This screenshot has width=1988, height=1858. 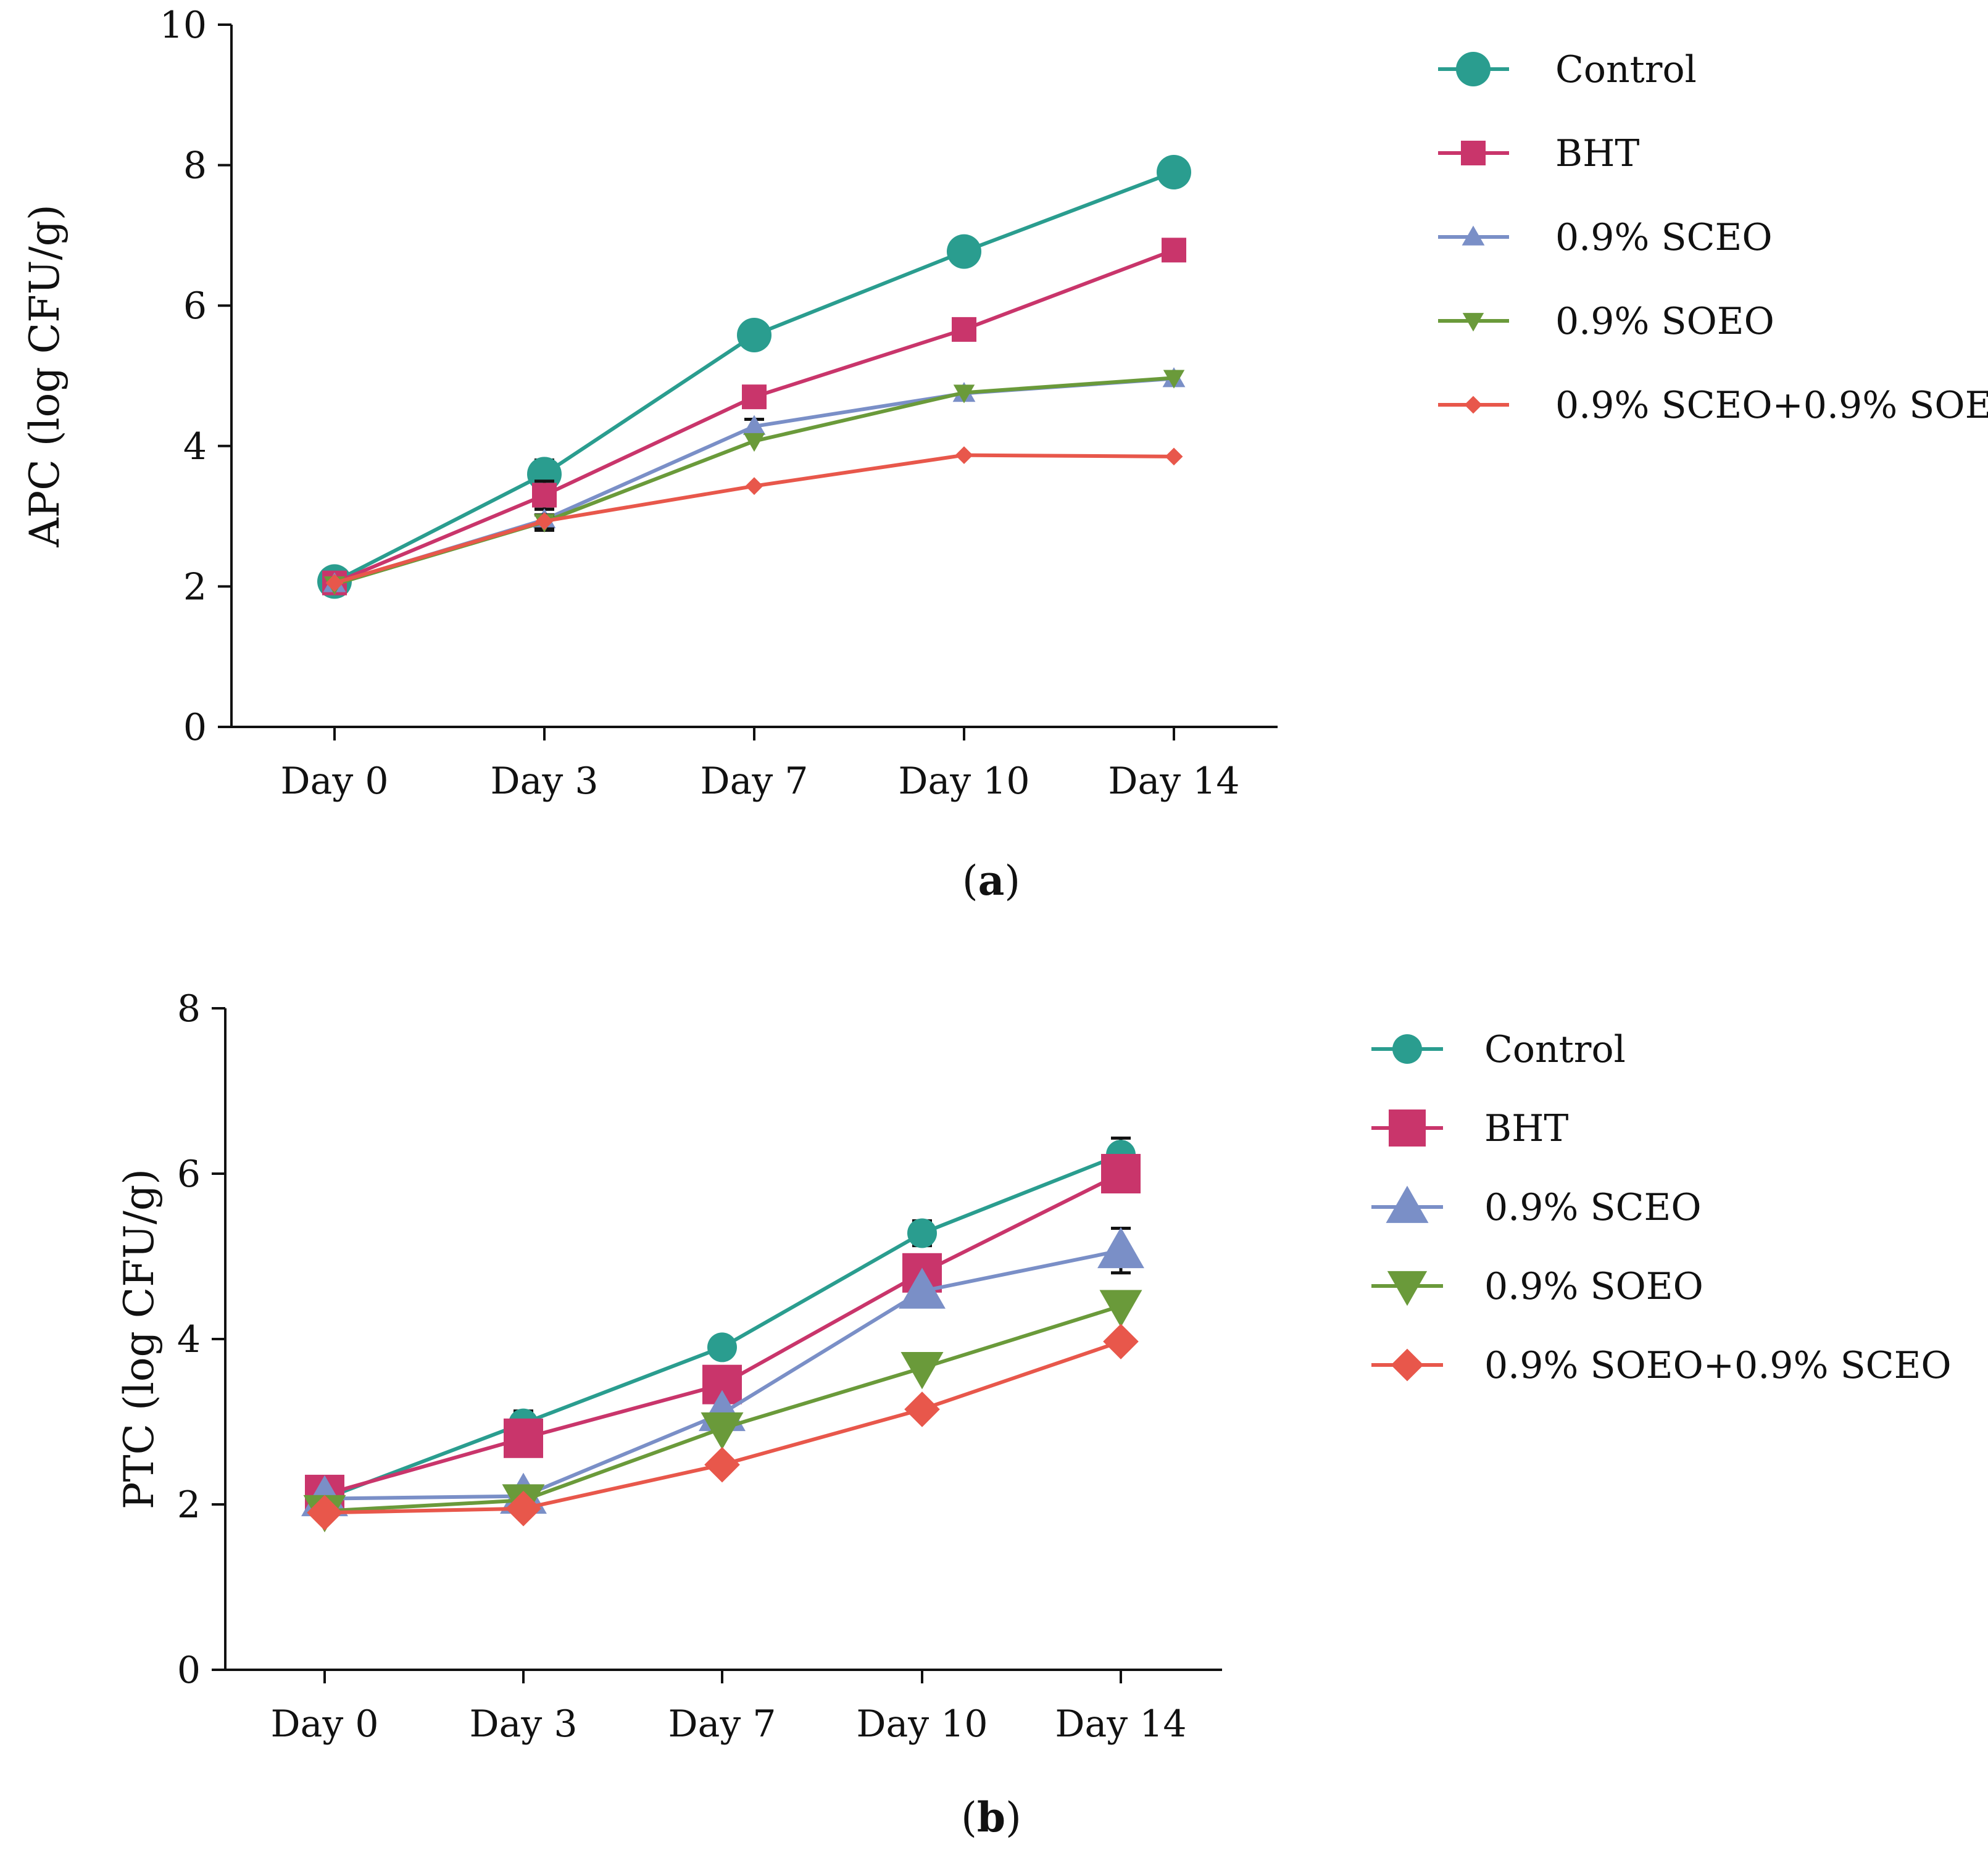 I want to click on x-tick-label: Day 10, so click(x=922, y=1724).